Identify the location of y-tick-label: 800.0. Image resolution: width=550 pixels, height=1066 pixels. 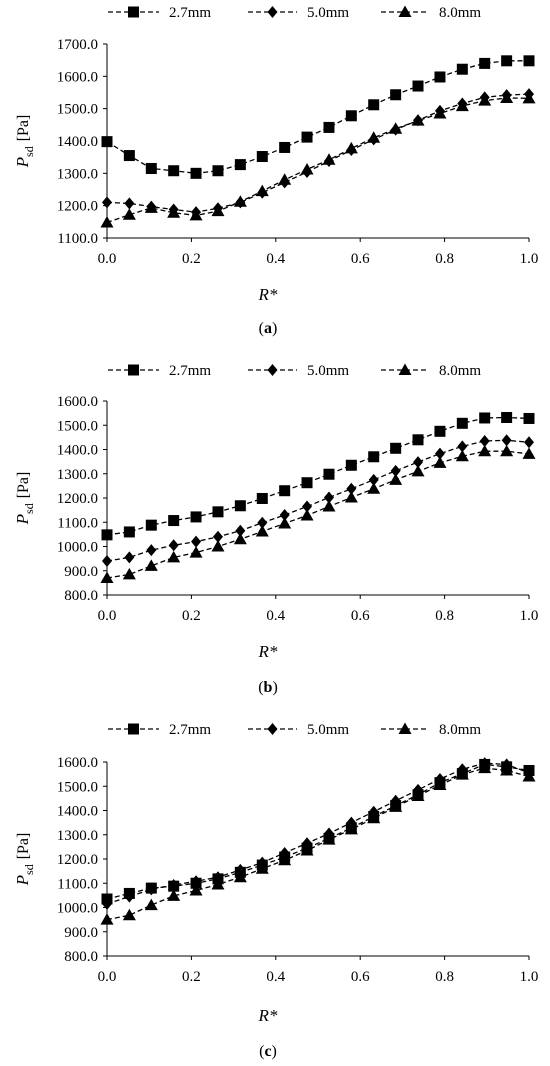
(81, 957).